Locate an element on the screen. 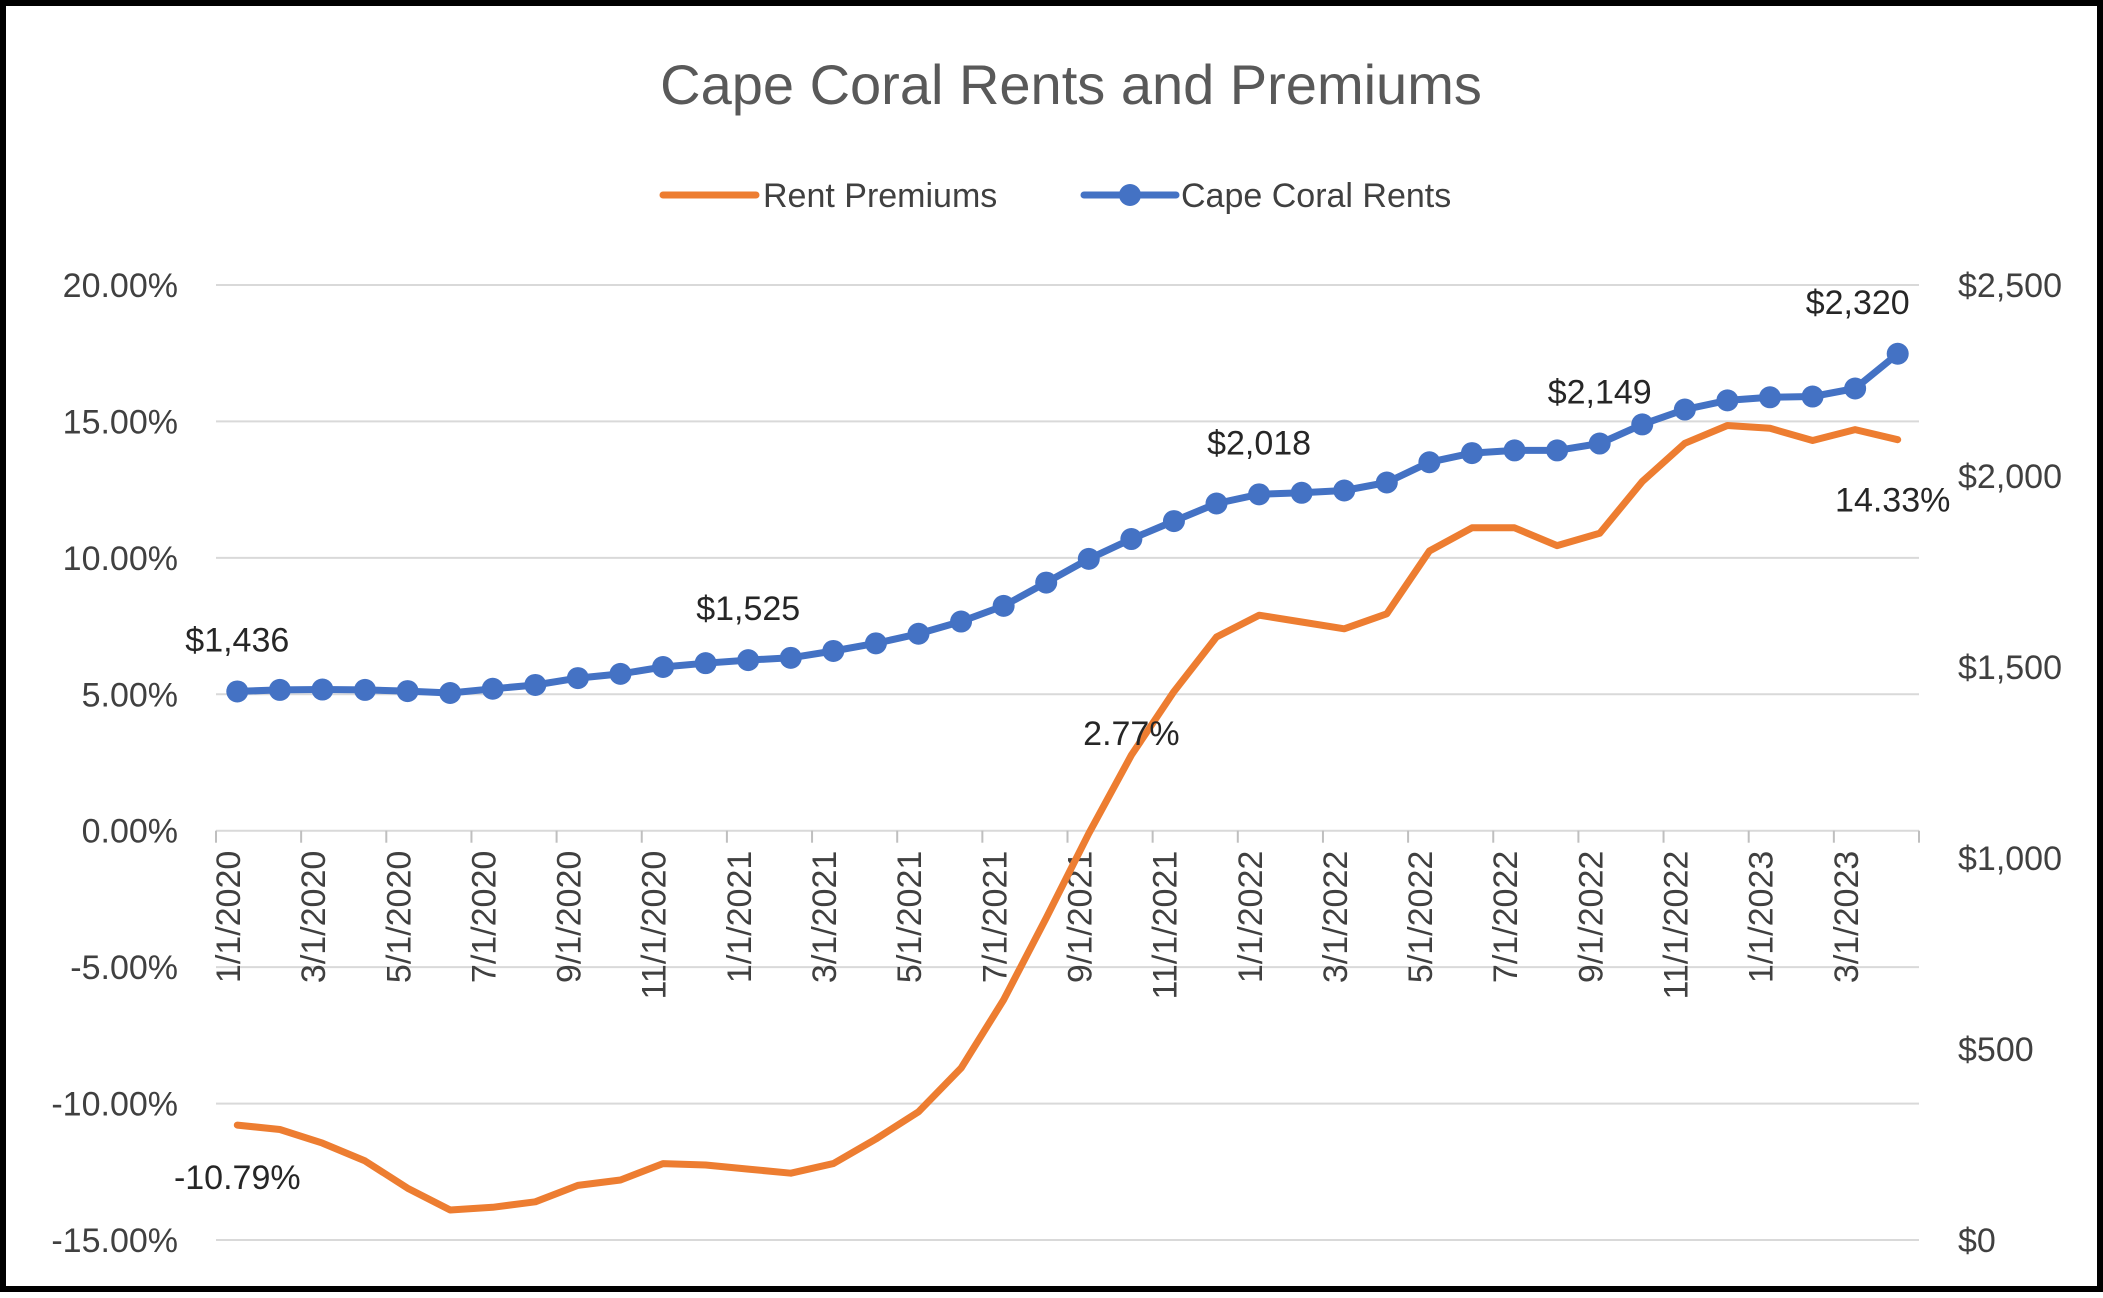 This screenshot has height=1298, width=2103. y-right-tick-label: $2,500 is located at coordinates (2010, 286).